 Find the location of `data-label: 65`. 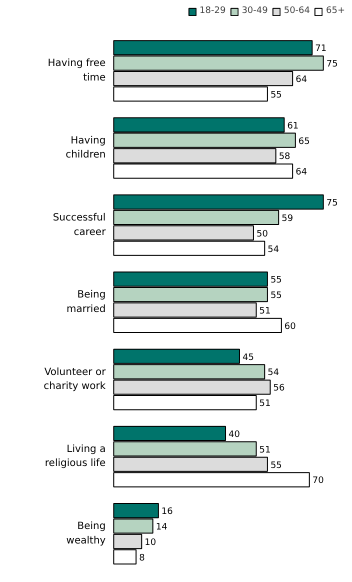

data-label: 65 is located at coordinates (304, 141).